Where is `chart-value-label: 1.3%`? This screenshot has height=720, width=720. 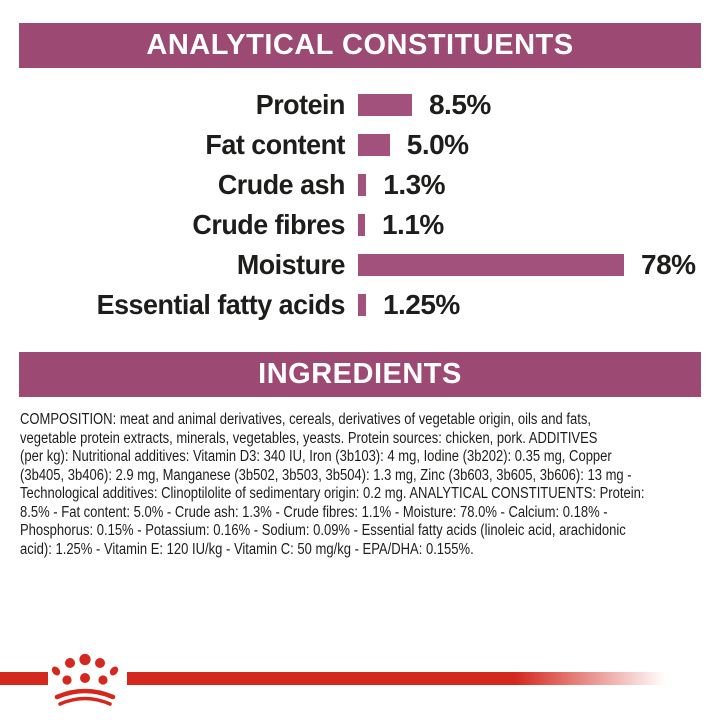 chart-value-label: 1.3% is located at coordinates (414, 184).